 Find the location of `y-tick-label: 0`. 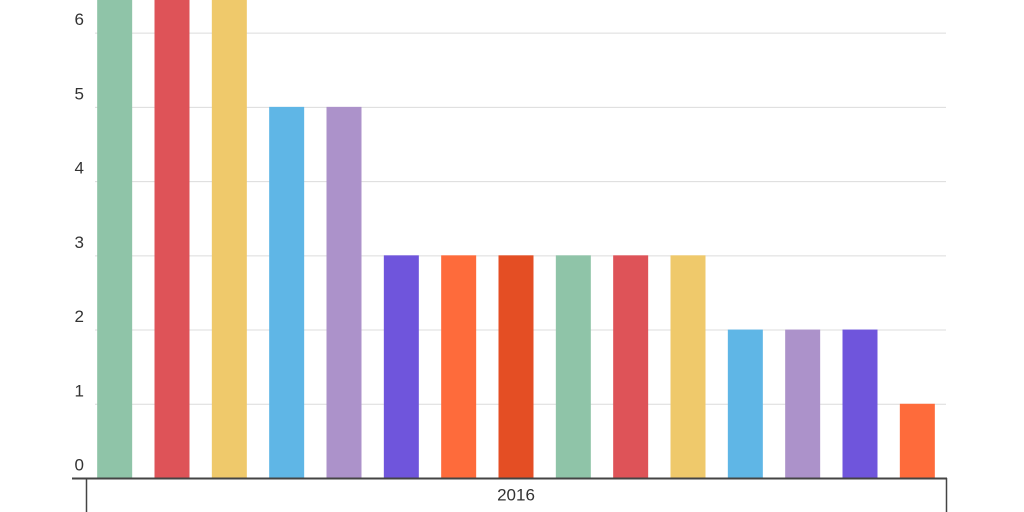

y-tick-label: 0 is located at coordinates (79, 464).